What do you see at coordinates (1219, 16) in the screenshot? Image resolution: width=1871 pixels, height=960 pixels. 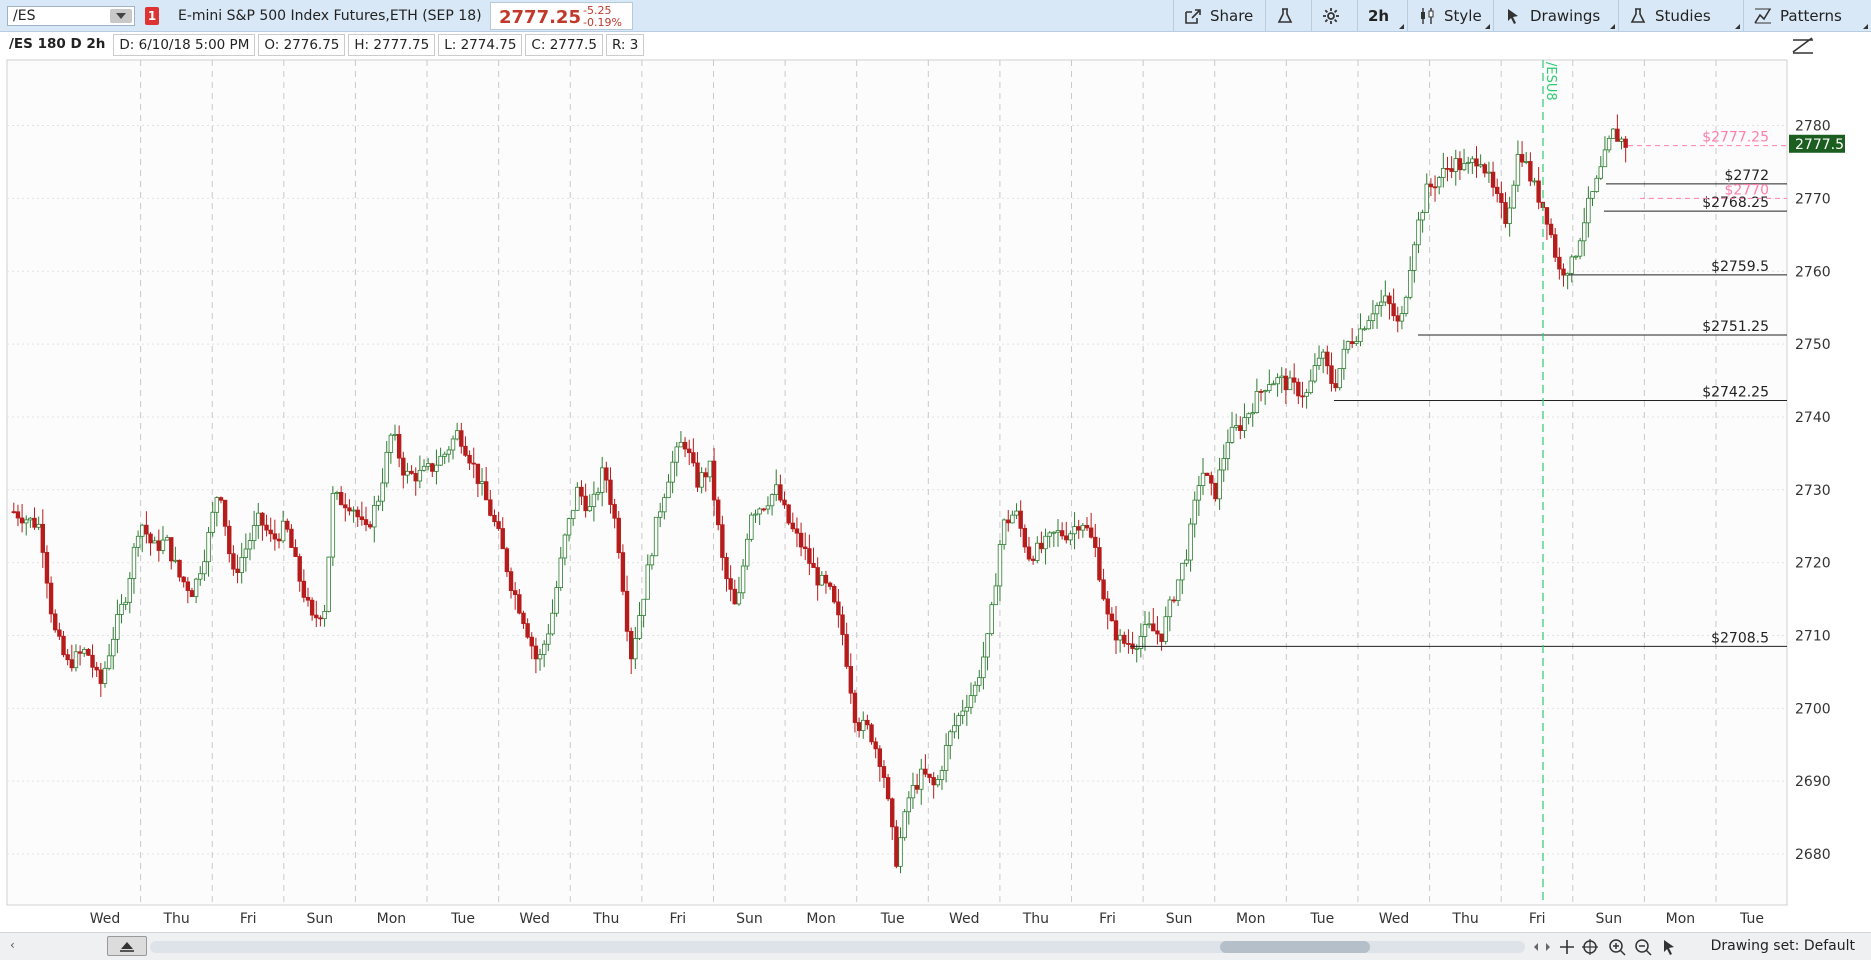 I see `share-button: Share` at bounding box center [1219, 16].